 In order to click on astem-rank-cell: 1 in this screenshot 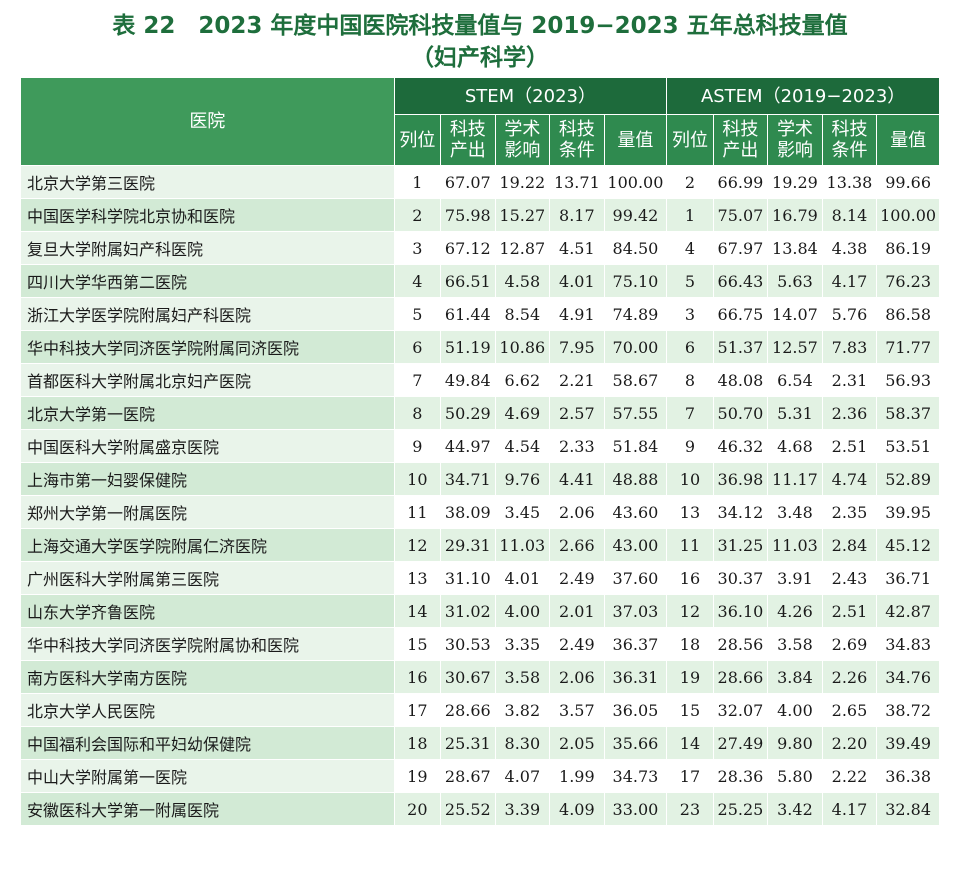, I will do `click(690, 215)`.